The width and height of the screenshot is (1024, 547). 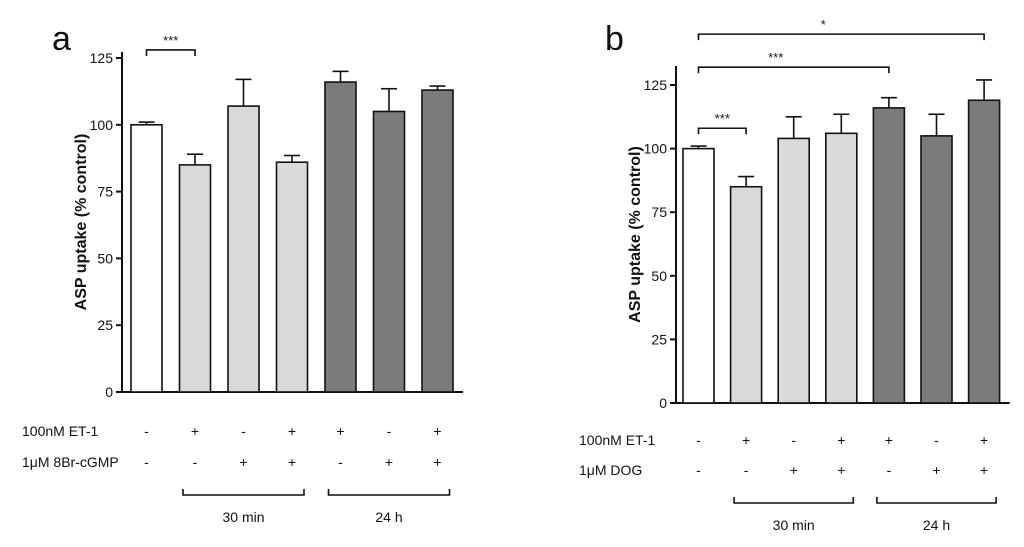 What do you see at coordinates (614, 39) in the screenshot?
I see `panel-letter: b` at bounding box center [614, 39].